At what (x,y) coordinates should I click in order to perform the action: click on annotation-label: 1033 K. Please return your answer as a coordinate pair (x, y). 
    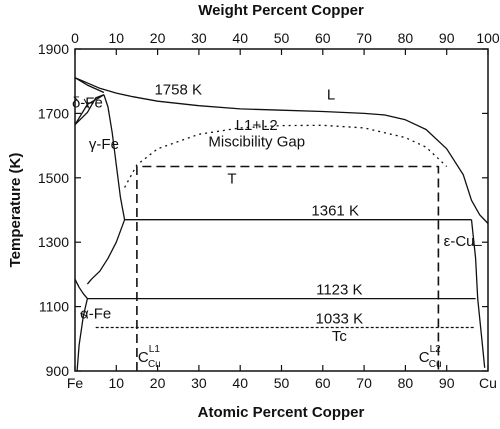
    Looking at the image, I should click on (340, 318).